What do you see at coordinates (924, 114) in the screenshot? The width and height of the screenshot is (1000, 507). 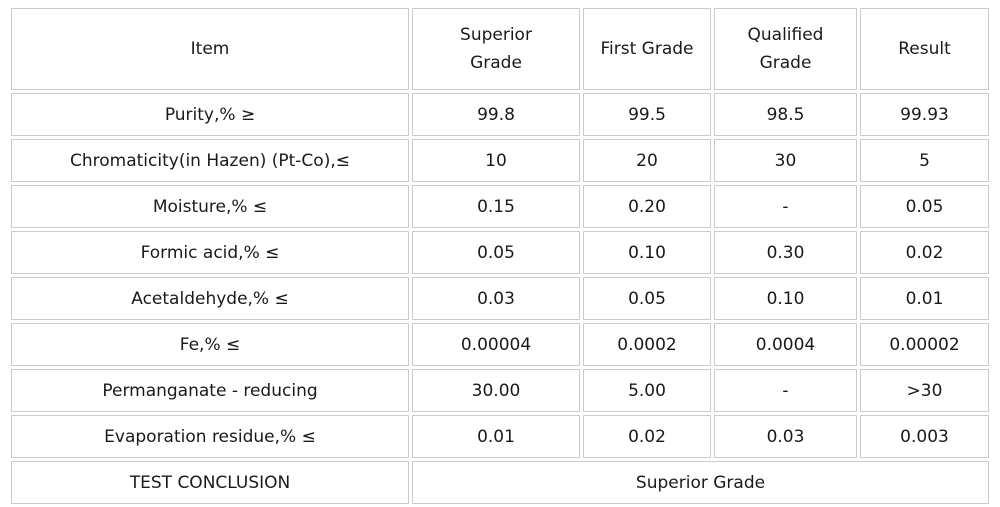 I see `result-cell: 99.93` at bounding box center [924, 114].